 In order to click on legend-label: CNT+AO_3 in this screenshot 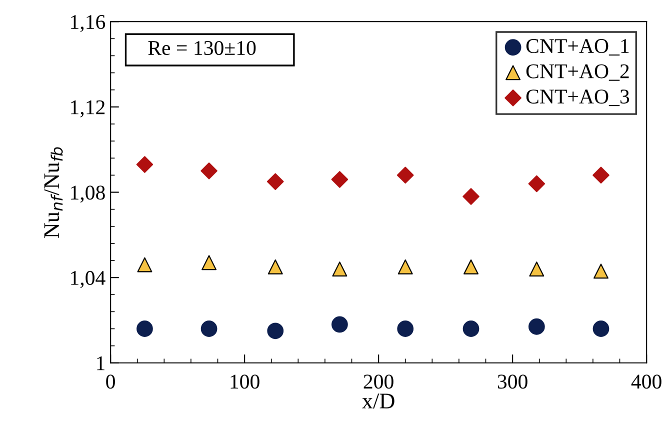, I will do `click(578, 98)`.